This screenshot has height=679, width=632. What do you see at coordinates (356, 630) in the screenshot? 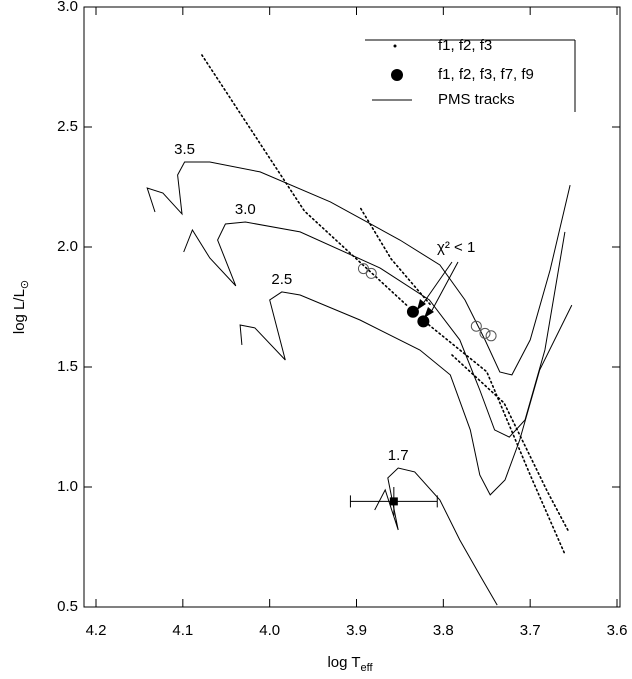
I see `x-tick-label: 3.9` at bounding box center [356, 630].